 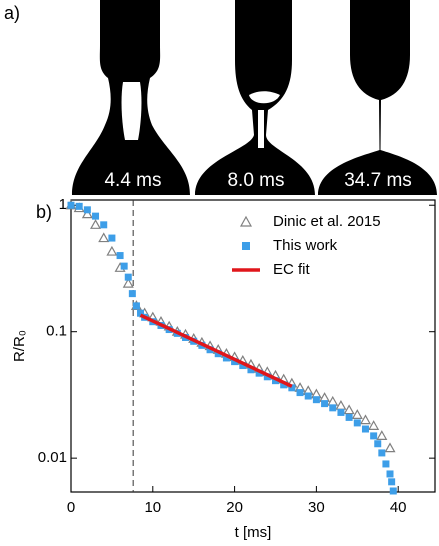 I want to click on x-tick-label: 20, so click(x=234, y=507).